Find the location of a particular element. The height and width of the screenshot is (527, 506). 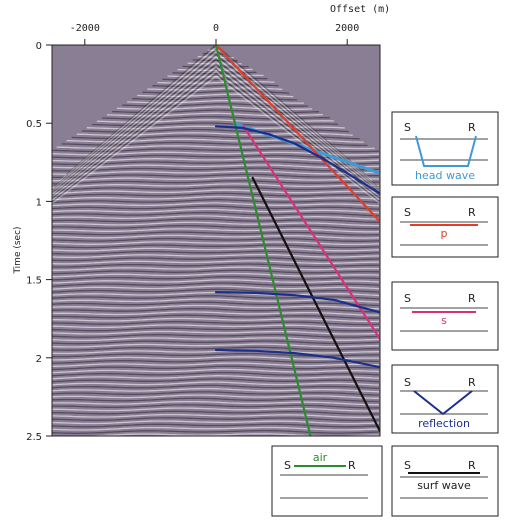

legend-box-p-wave: S R p is located at coordinates (445, 227).